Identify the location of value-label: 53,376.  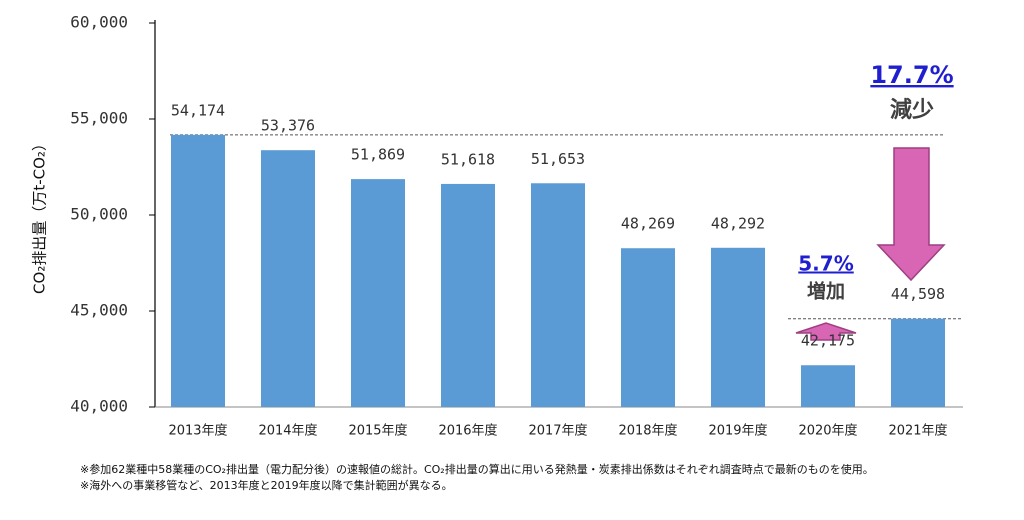
(288, 126).